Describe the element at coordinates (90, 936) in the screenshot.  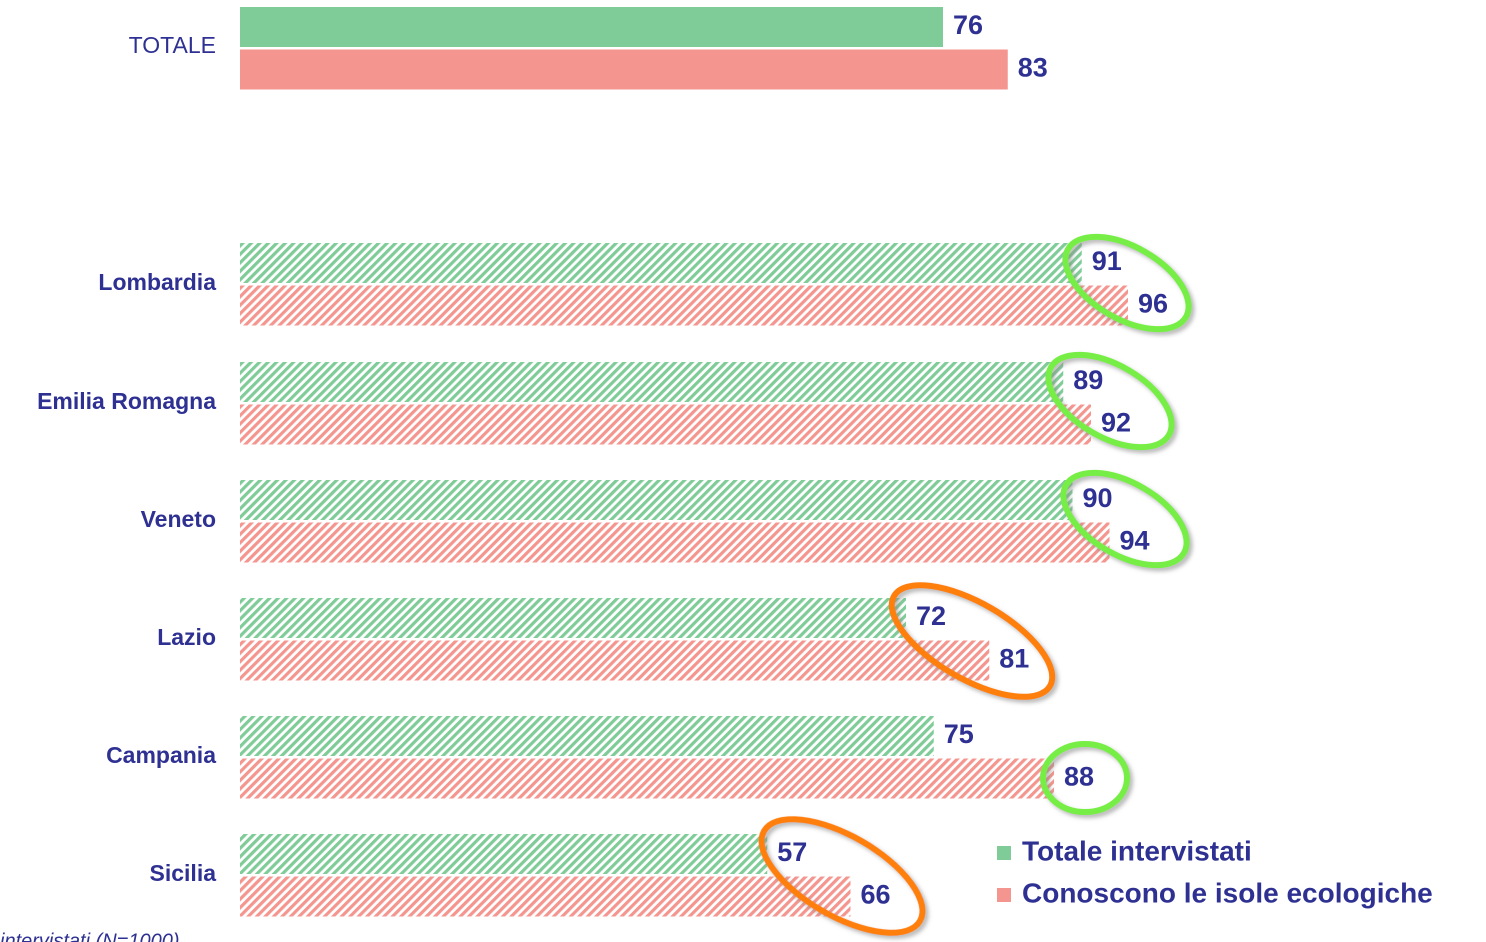
I see `note: i intervistati (N=1000)` at that location.